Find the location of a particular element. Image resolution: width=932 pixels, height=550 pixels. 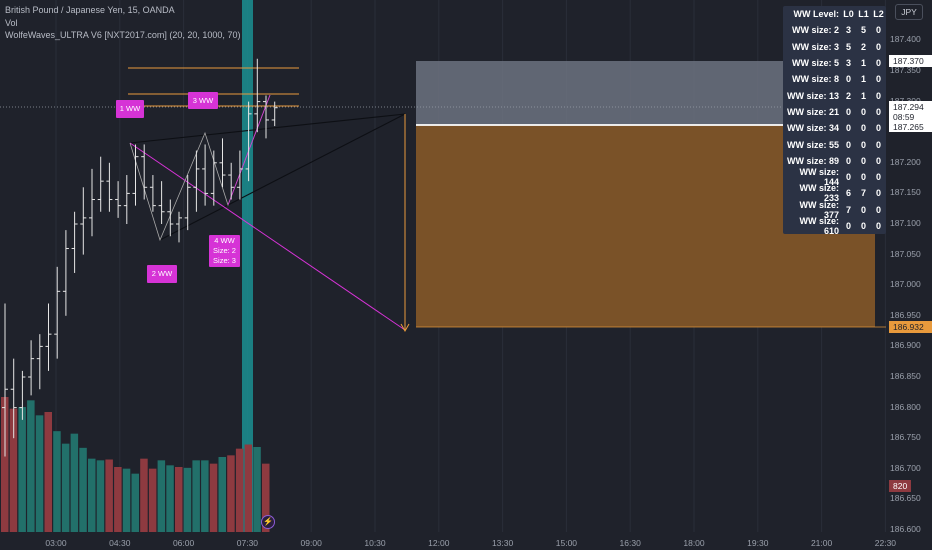

wave-1-4-line is located at coordinates (267, 236).